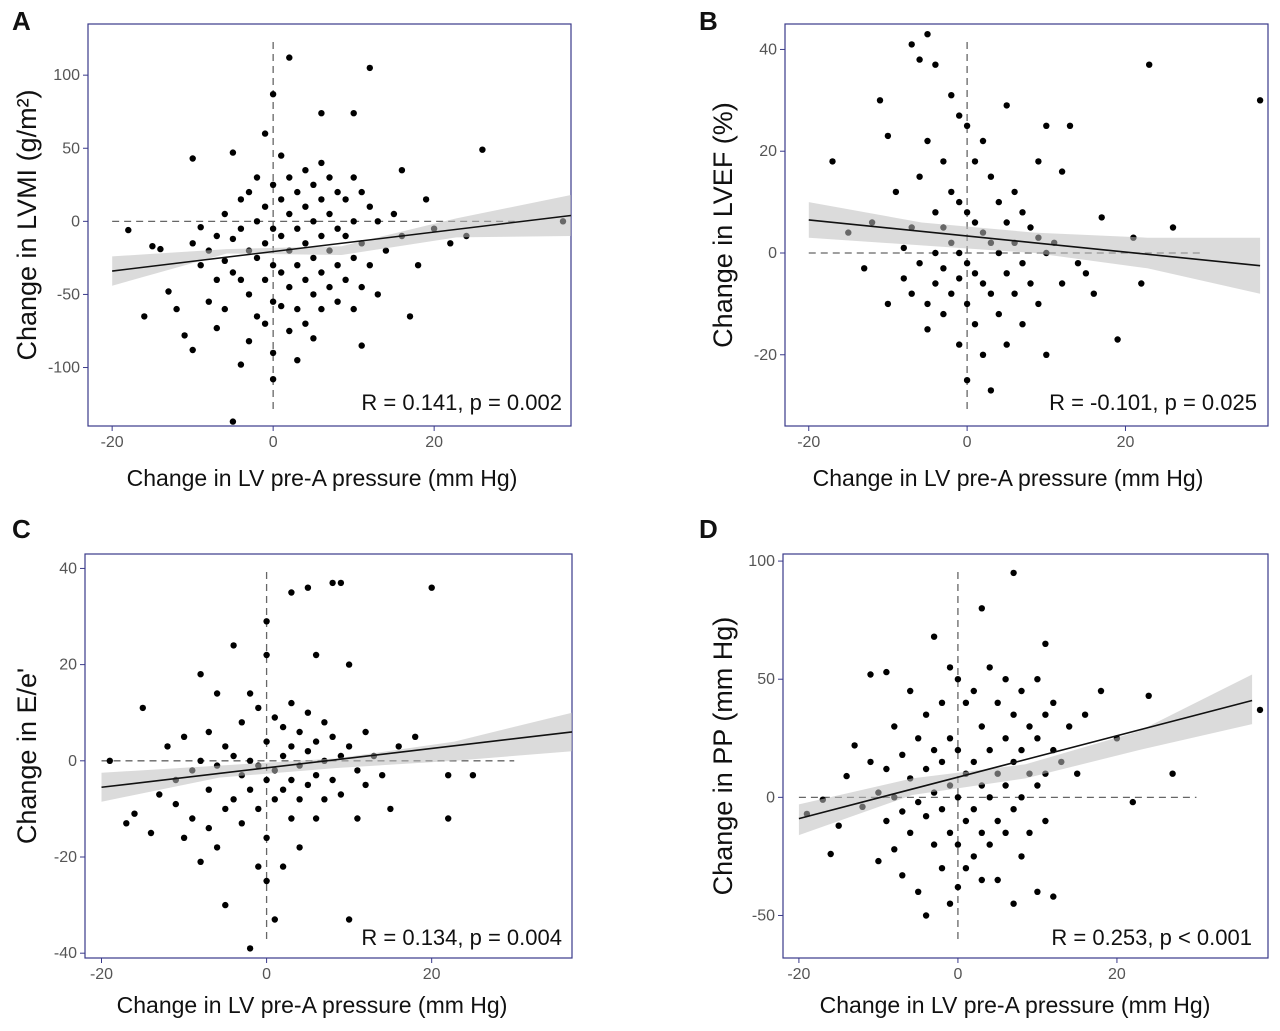 This screenshot has height=1031, width=1280. I want to click on y-tick-label: 100, so click(761, 561).